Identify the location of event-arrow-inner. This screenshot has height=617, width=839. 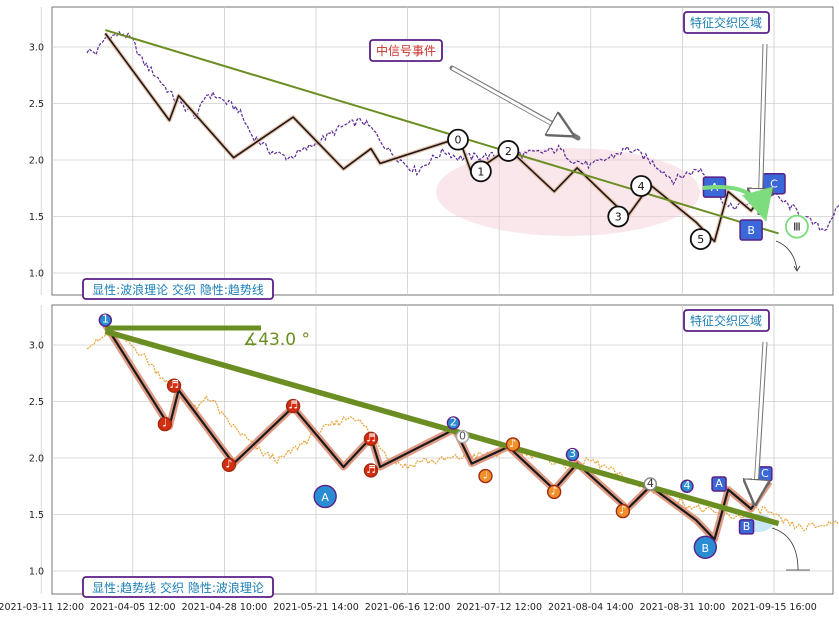
(511, 100).